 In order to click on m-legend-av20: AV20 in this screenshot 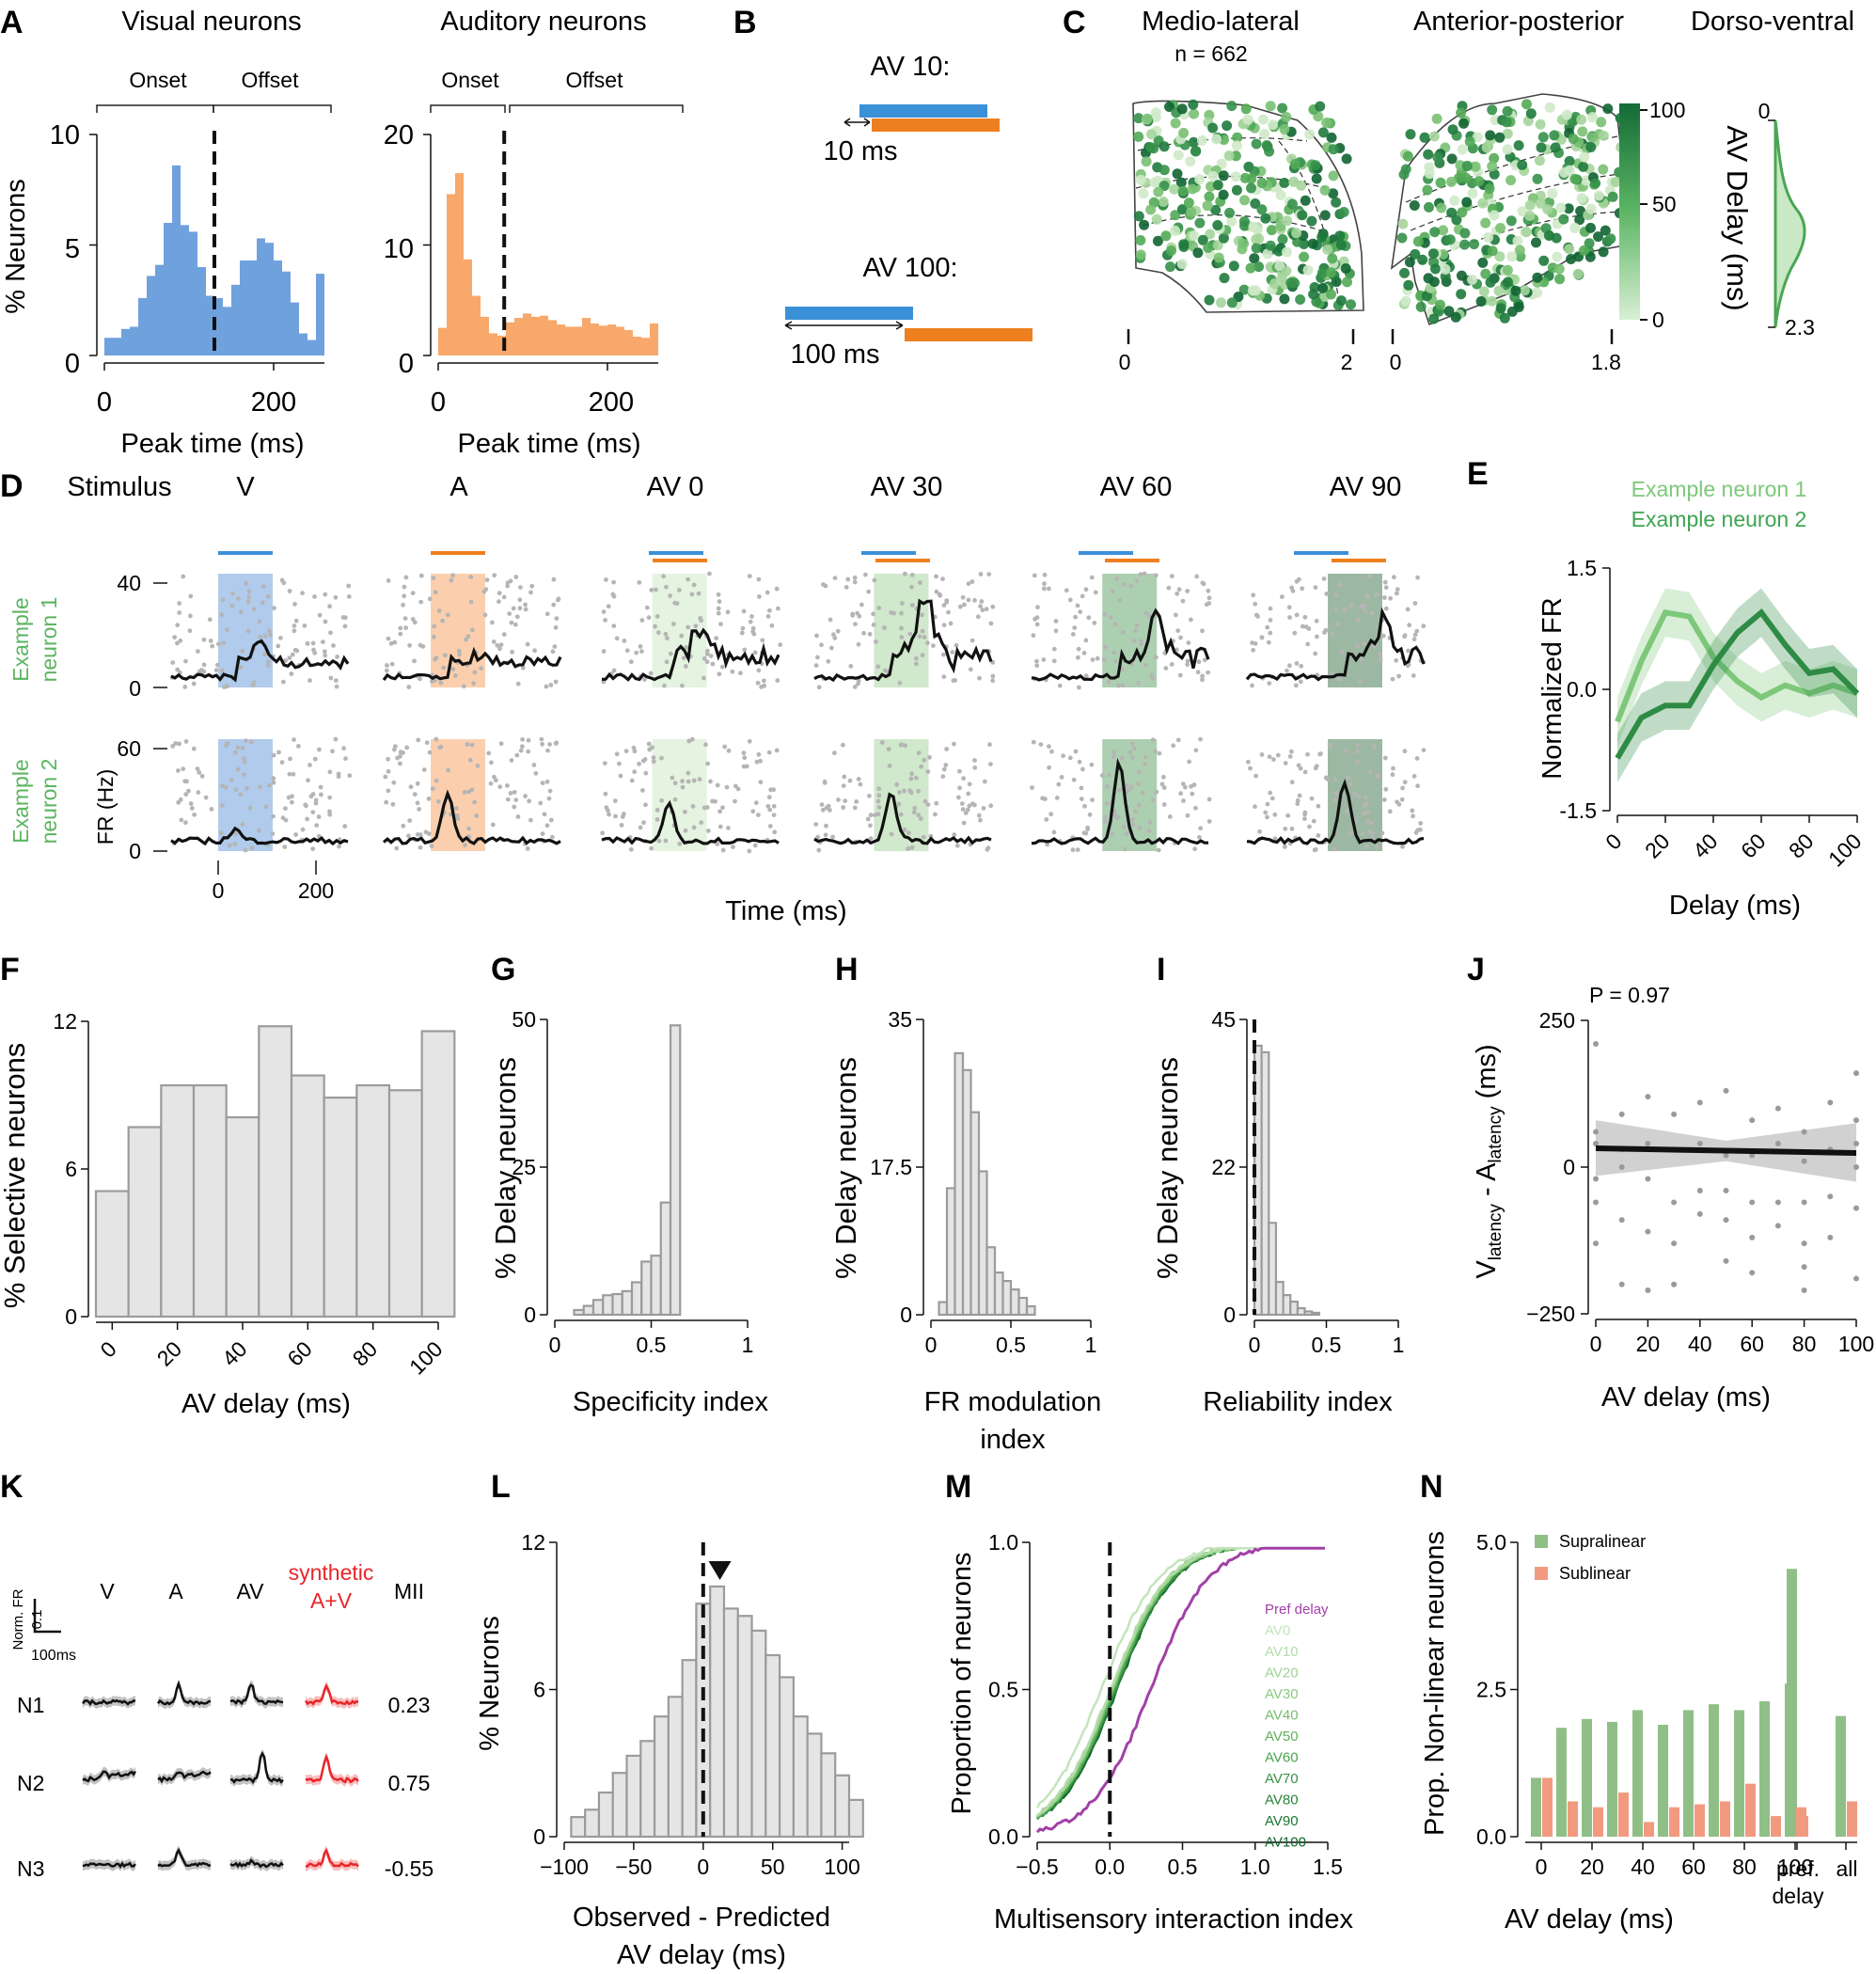, I will do `click(1282, 1674)`.